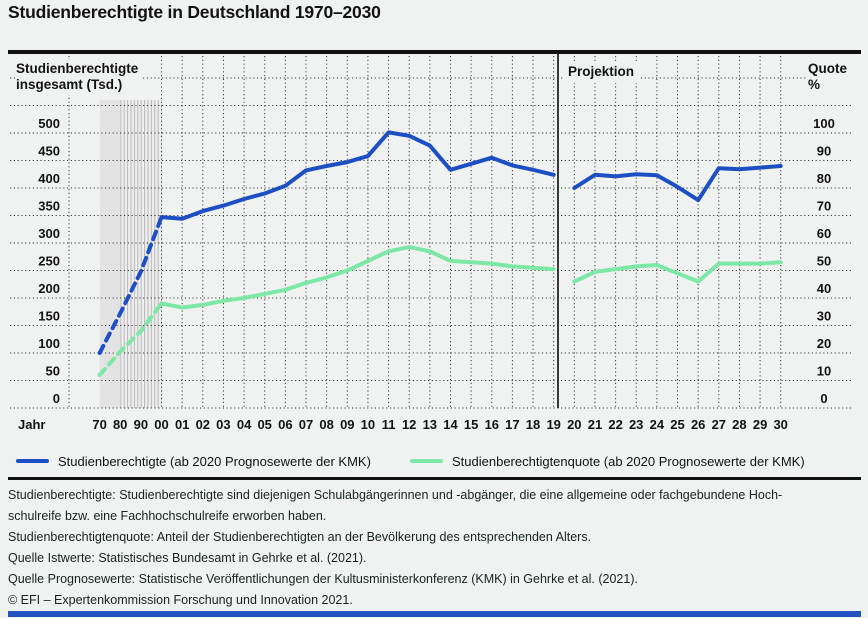  I want to click on svg-text: 12, so click(409, 424).